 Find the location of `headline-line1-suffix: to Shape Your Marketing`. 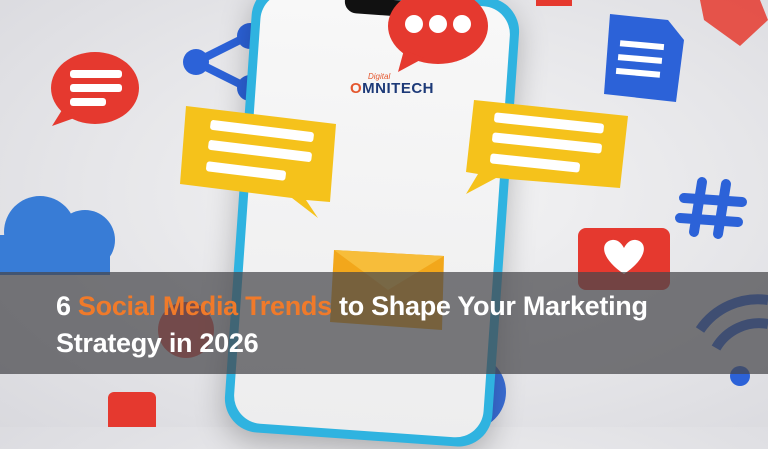

headline-line1-suffix: to Shape Your Marketing is located at coordinates (489, 306).